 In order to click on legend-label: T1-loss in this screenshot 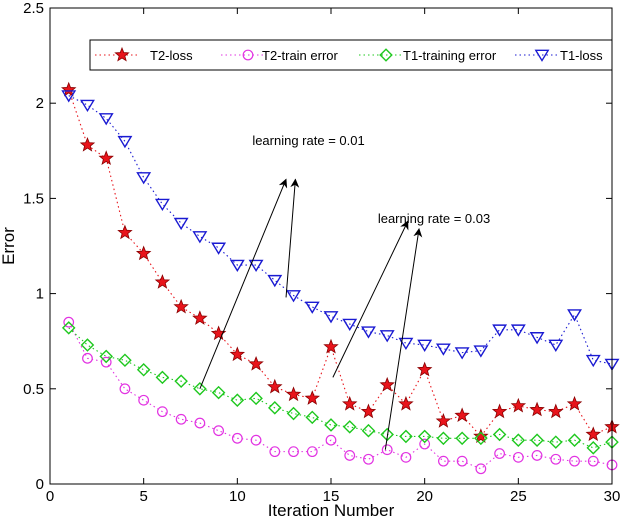, I will do `click(581, 55)`.